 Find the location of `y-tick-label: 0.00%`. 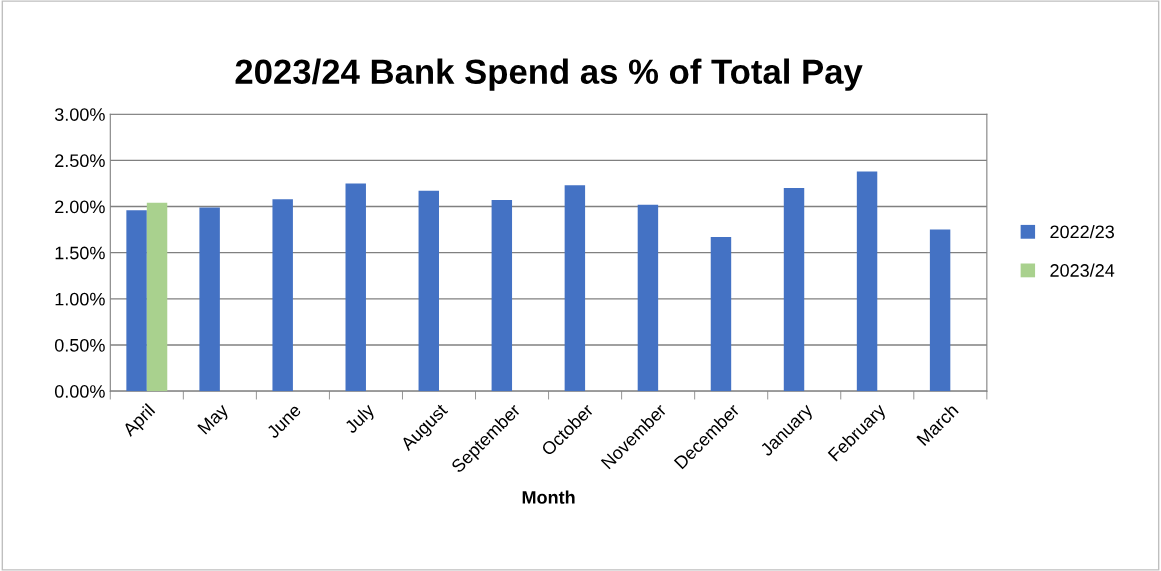

y-tick-label: 0.00% is located at coordinates (79, 391).